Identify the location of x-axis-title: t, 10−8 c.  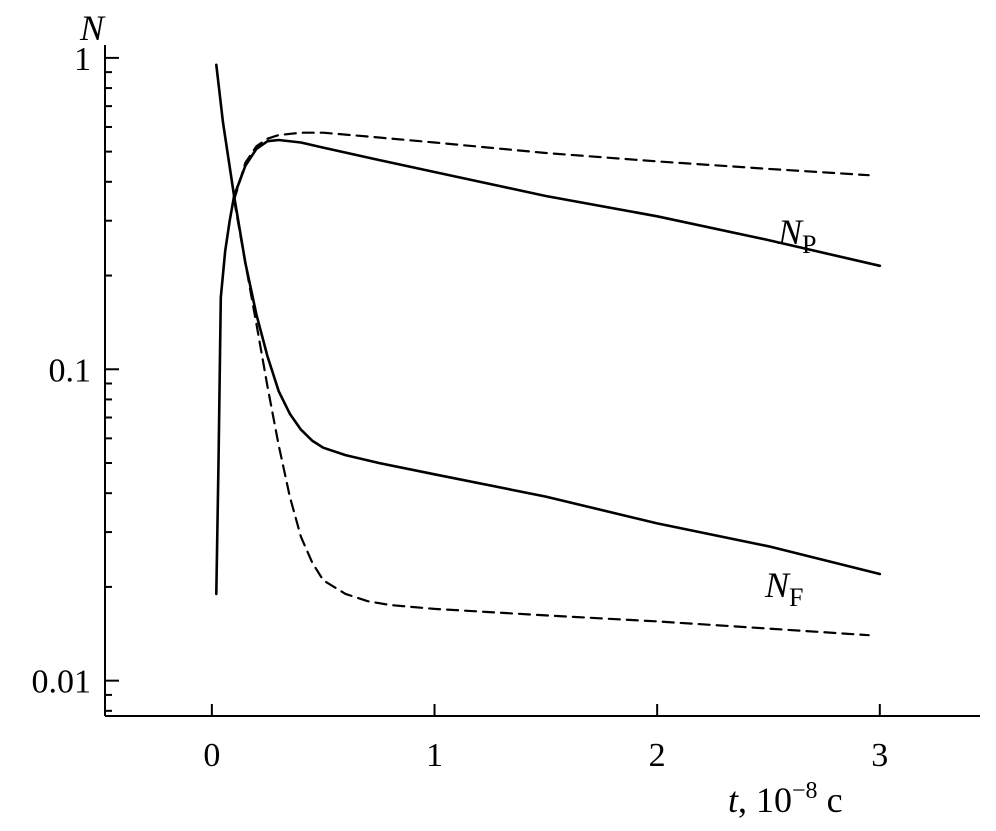
(785, 799).